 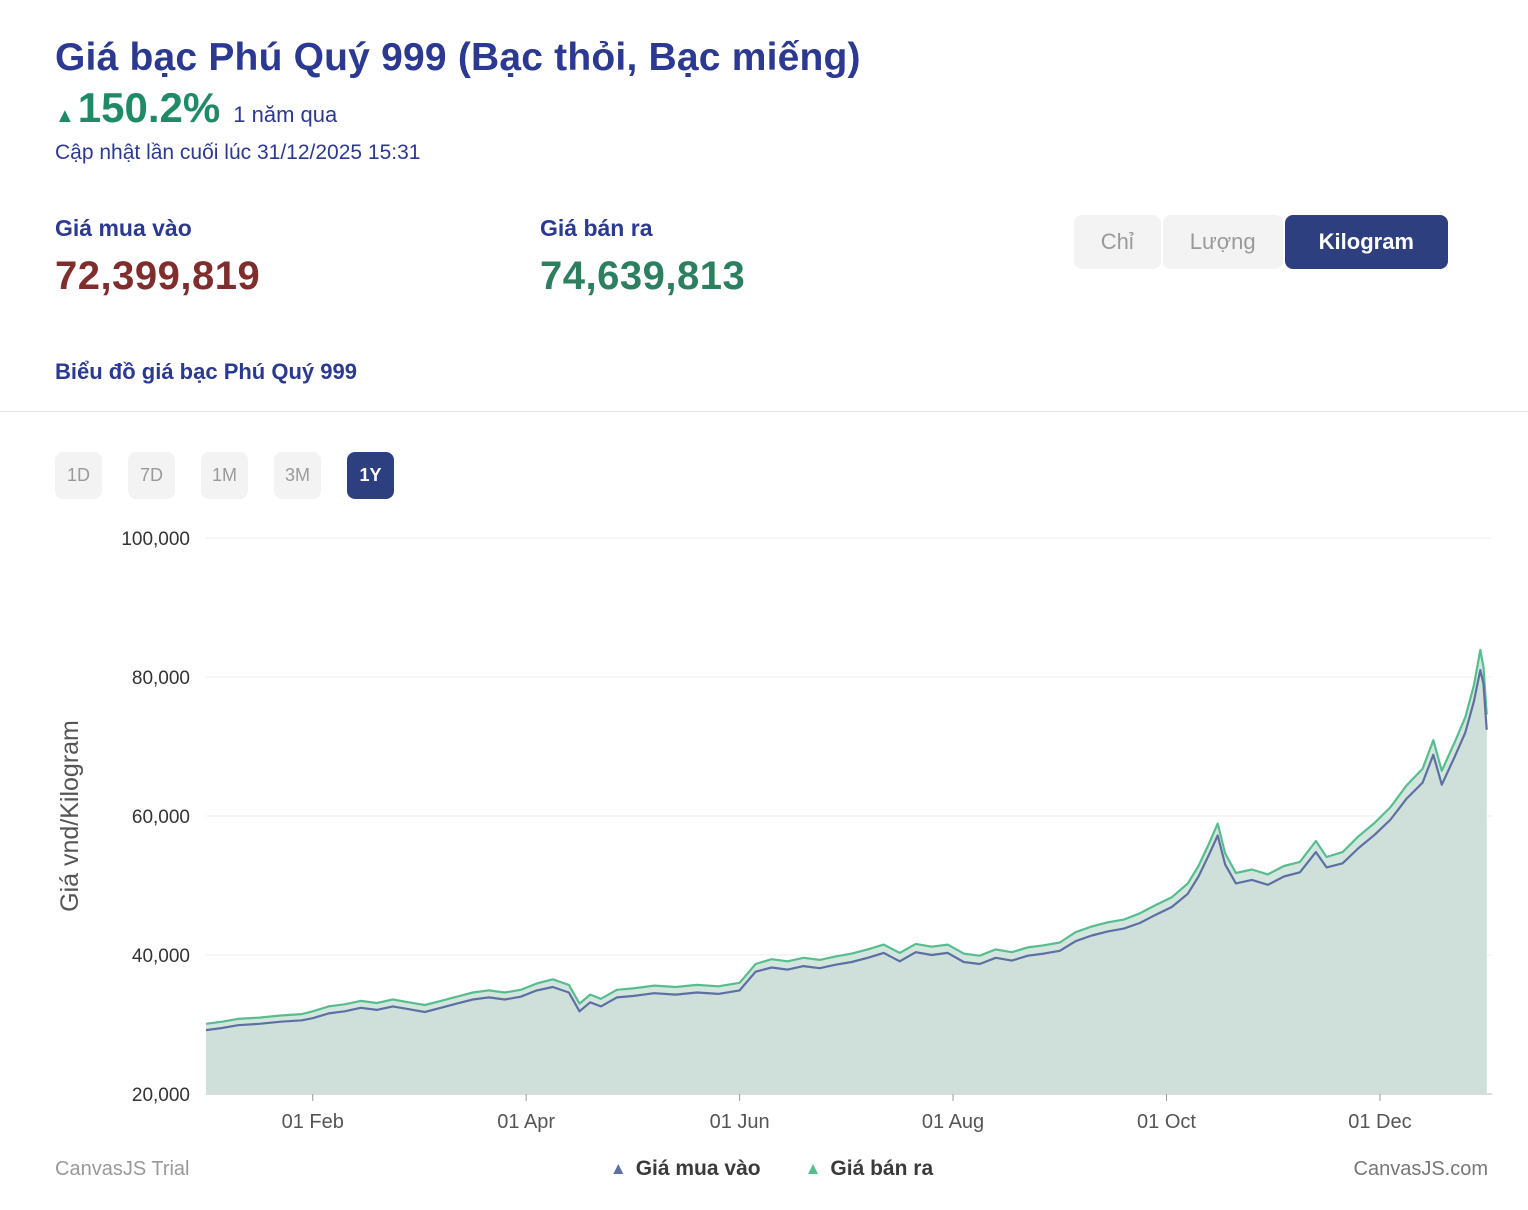 I want to click on svg-text: 40,000, so click(x=161, y=956).